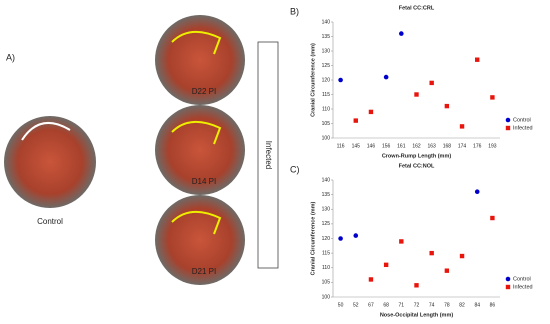 The height and width of the screenshot is (324, 550). What do you see at coordinates (204, 91) in the screenshot?
I see `photo-caption: D22 PI` at bounding box center [204, 91].